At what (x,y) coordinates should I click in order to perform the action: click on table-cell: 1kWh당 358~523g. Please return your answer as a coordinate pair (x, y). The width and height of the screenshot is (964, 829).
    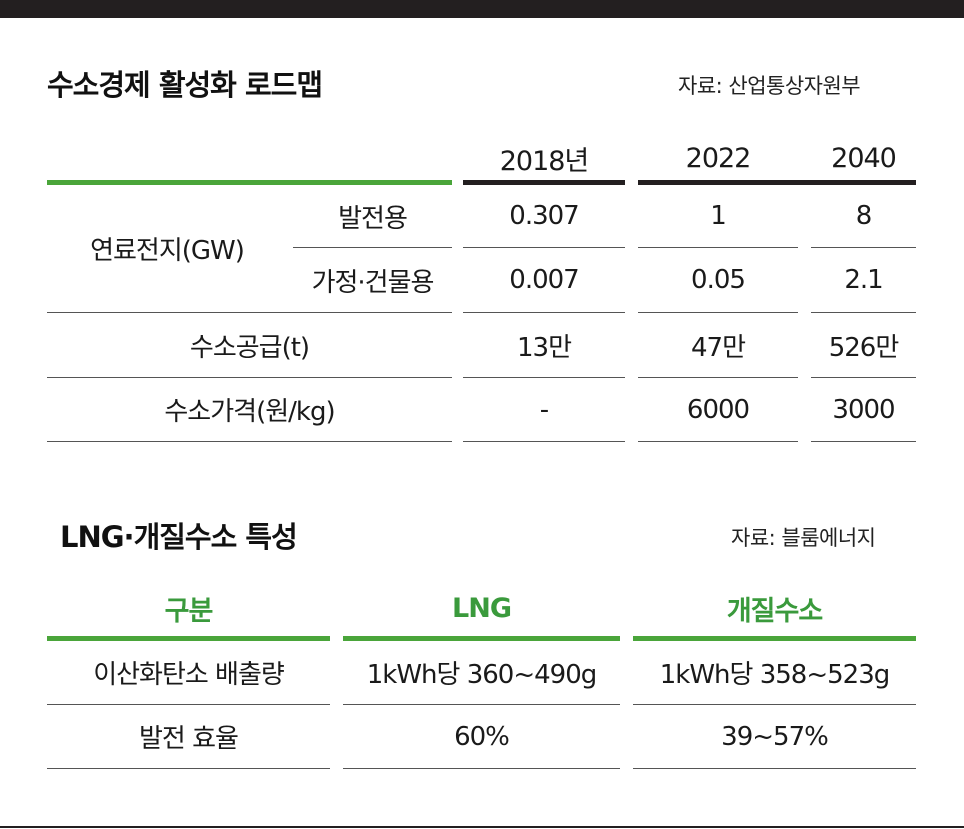
    Looking at the image, I should click on (775, 675).